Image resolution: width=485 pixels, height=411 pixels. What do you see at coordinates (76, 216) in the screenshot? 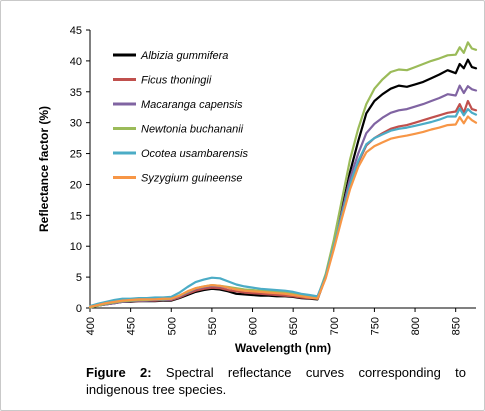
I see `y-tick-label: 15` at bounding box center [76, 216].